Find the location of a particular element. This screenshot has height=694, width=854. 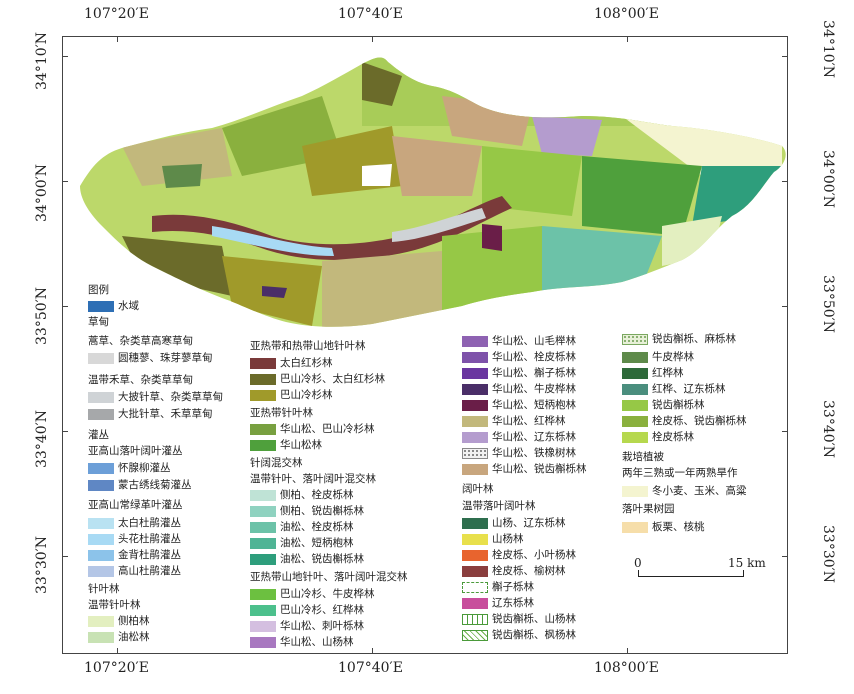

top-lon-label-2: 107°40′E is located at coordinates (370, 14).